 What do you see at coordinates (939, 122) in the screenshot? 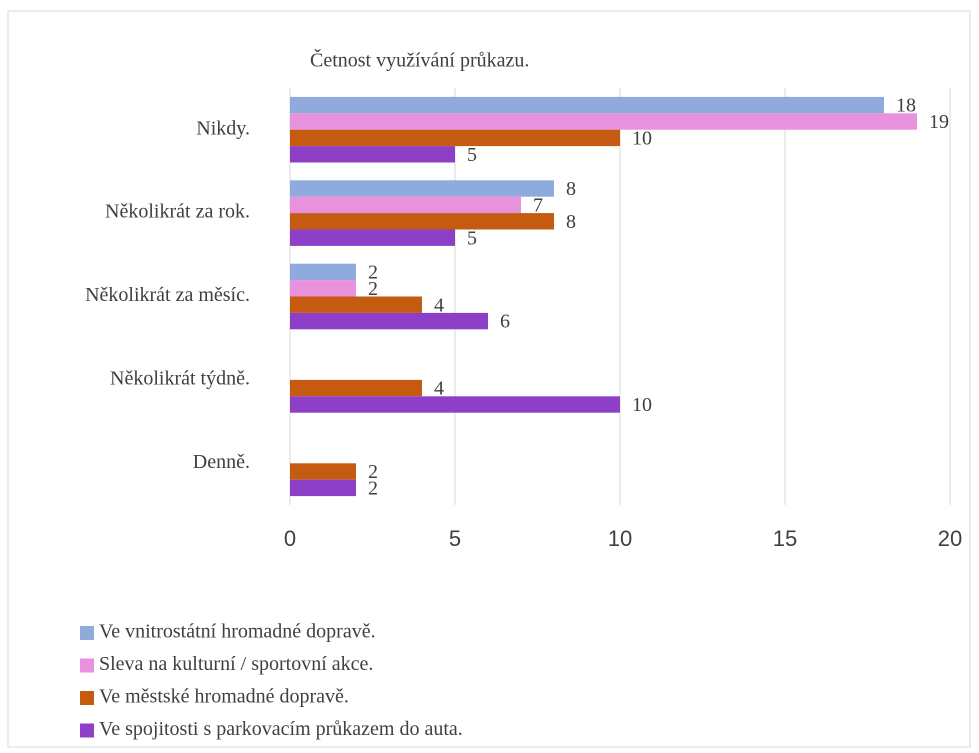
I see `data-label: 19` at bounding box center [939, 122].